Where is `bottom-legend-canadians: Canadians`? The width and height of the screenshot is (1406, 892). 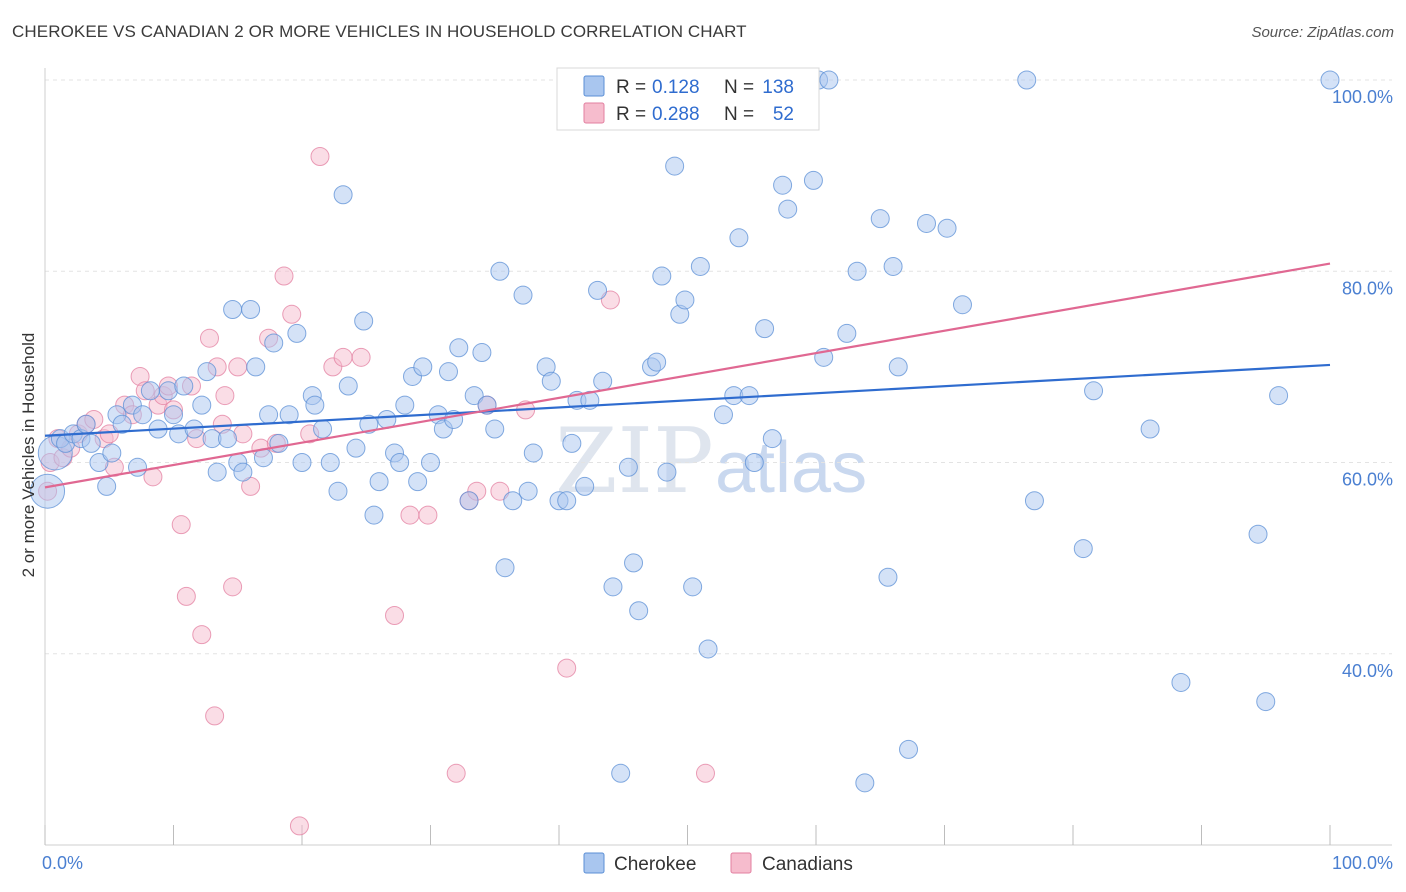
bottom-legend-canadians: Canadians is located at coordinates (807, 864).